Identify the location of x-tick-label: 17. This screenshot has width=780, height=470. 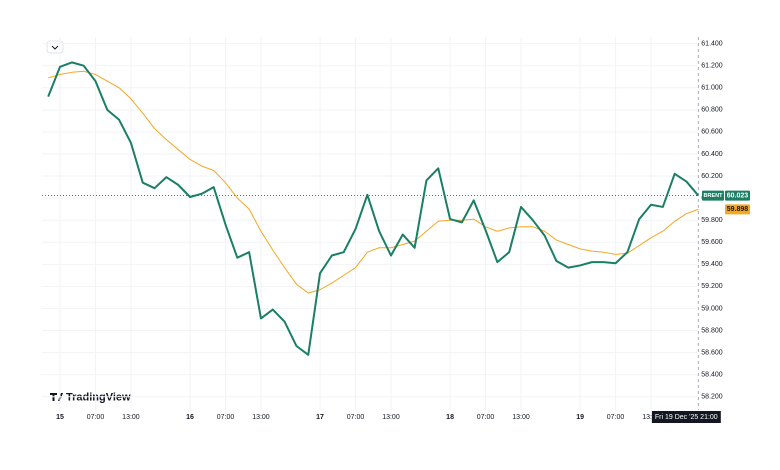
(320, 417).